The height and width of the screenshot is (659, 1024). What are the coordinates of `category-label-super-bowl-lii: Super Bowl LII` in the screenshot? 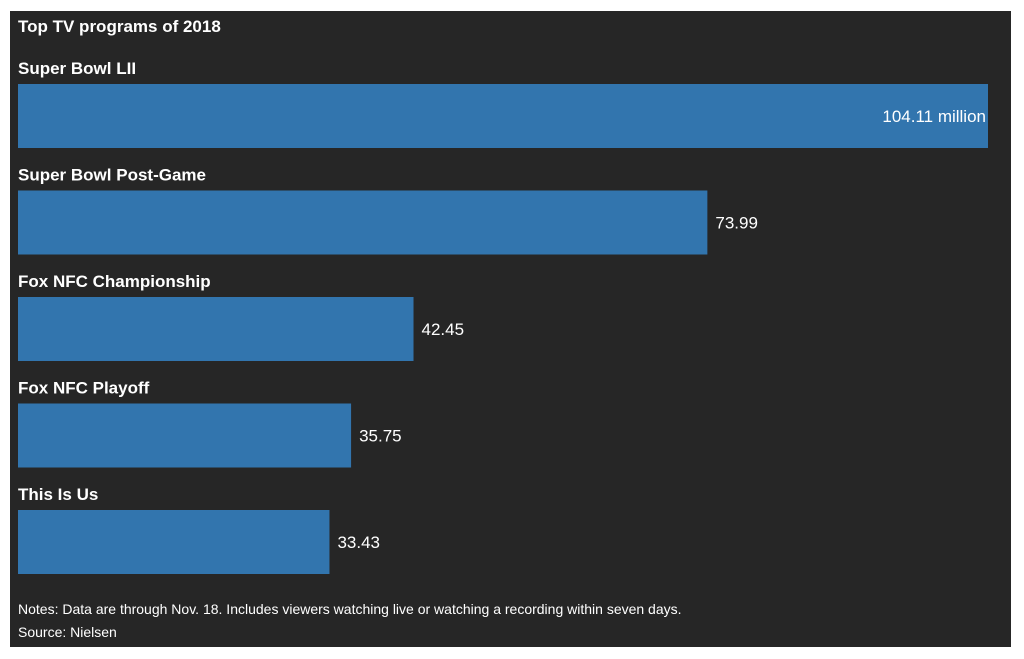 It's located at (77, 68).